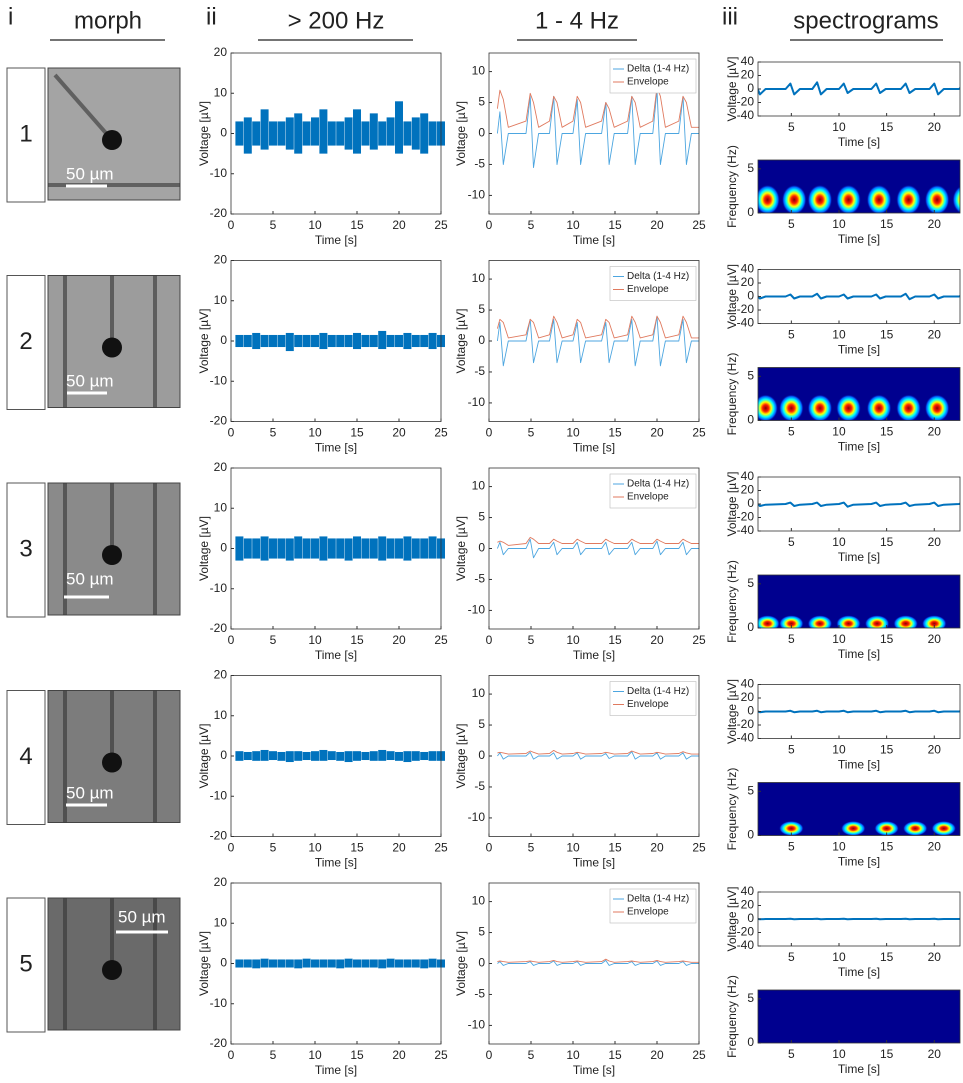 This screenshot has height=1083, width=963. I want to click on y-tick-label: 40, so click(748, 476).